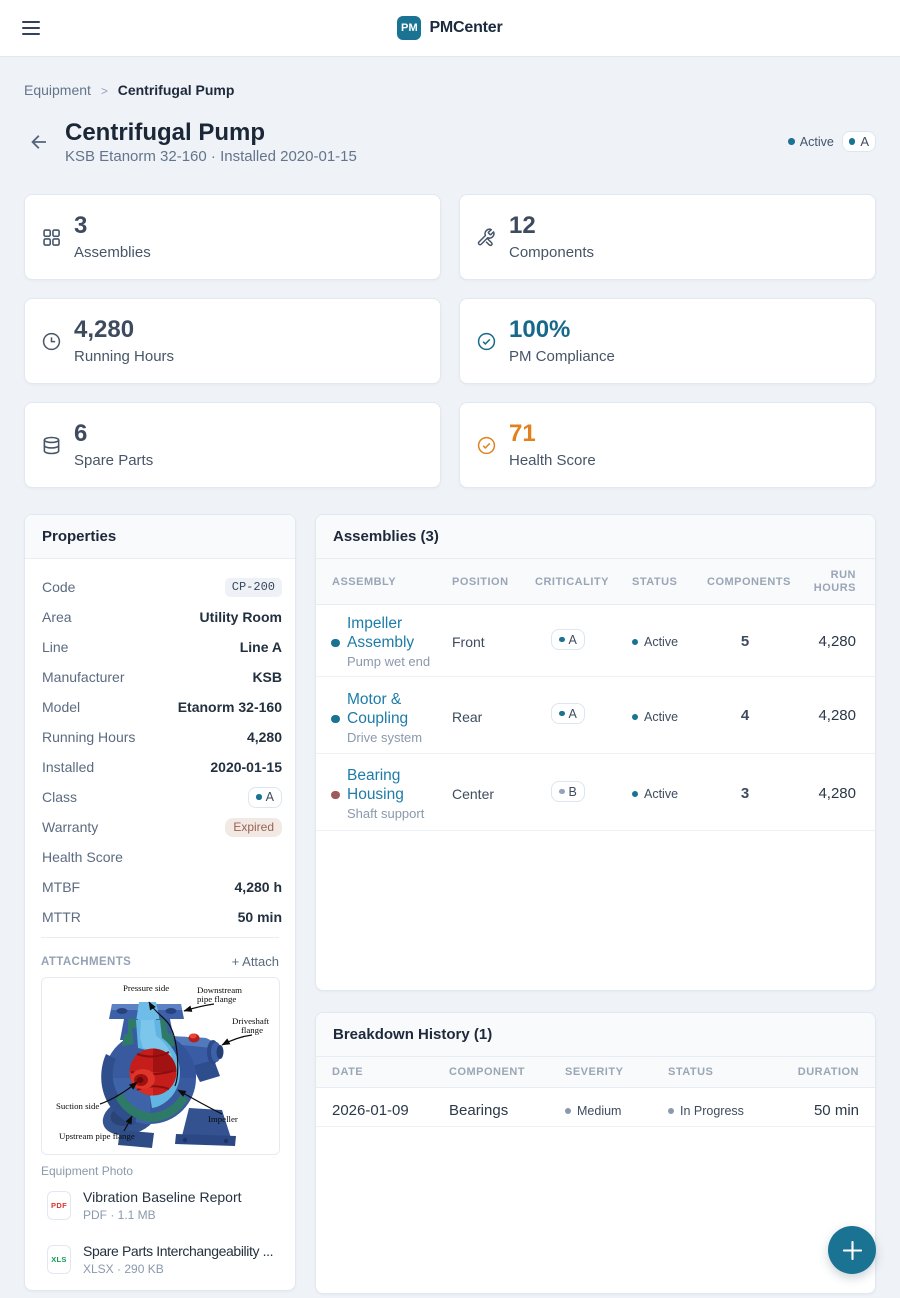  What do you see at coordinates (219, 990) in the screenshot?
I see `svg-text: Downstream` at bounding box center [219, 990].